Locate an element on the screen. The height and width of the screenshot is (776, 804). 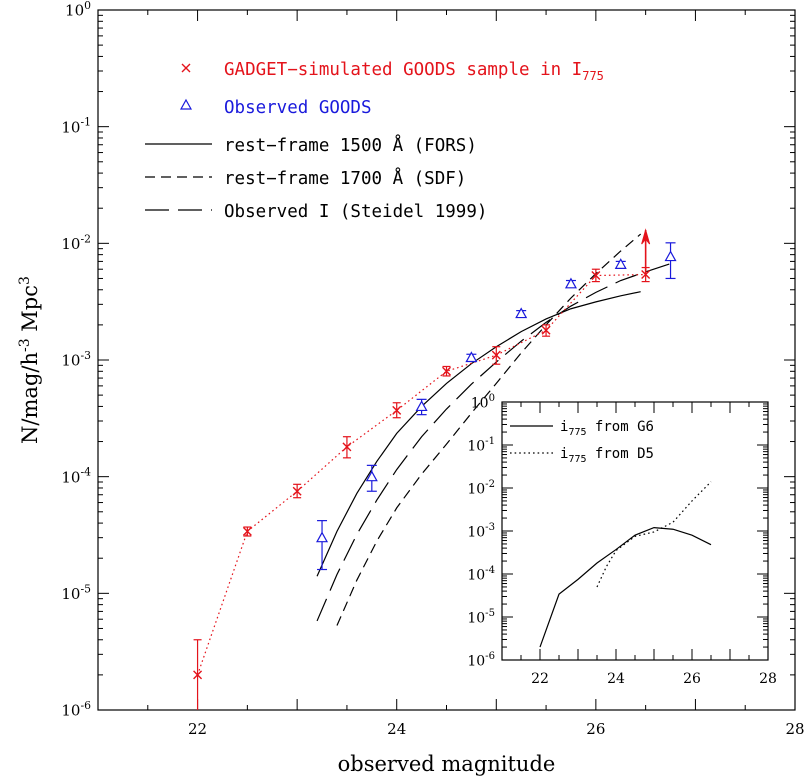
inset-legend-label: i775 from G6 is located at coordinates (607, 428).